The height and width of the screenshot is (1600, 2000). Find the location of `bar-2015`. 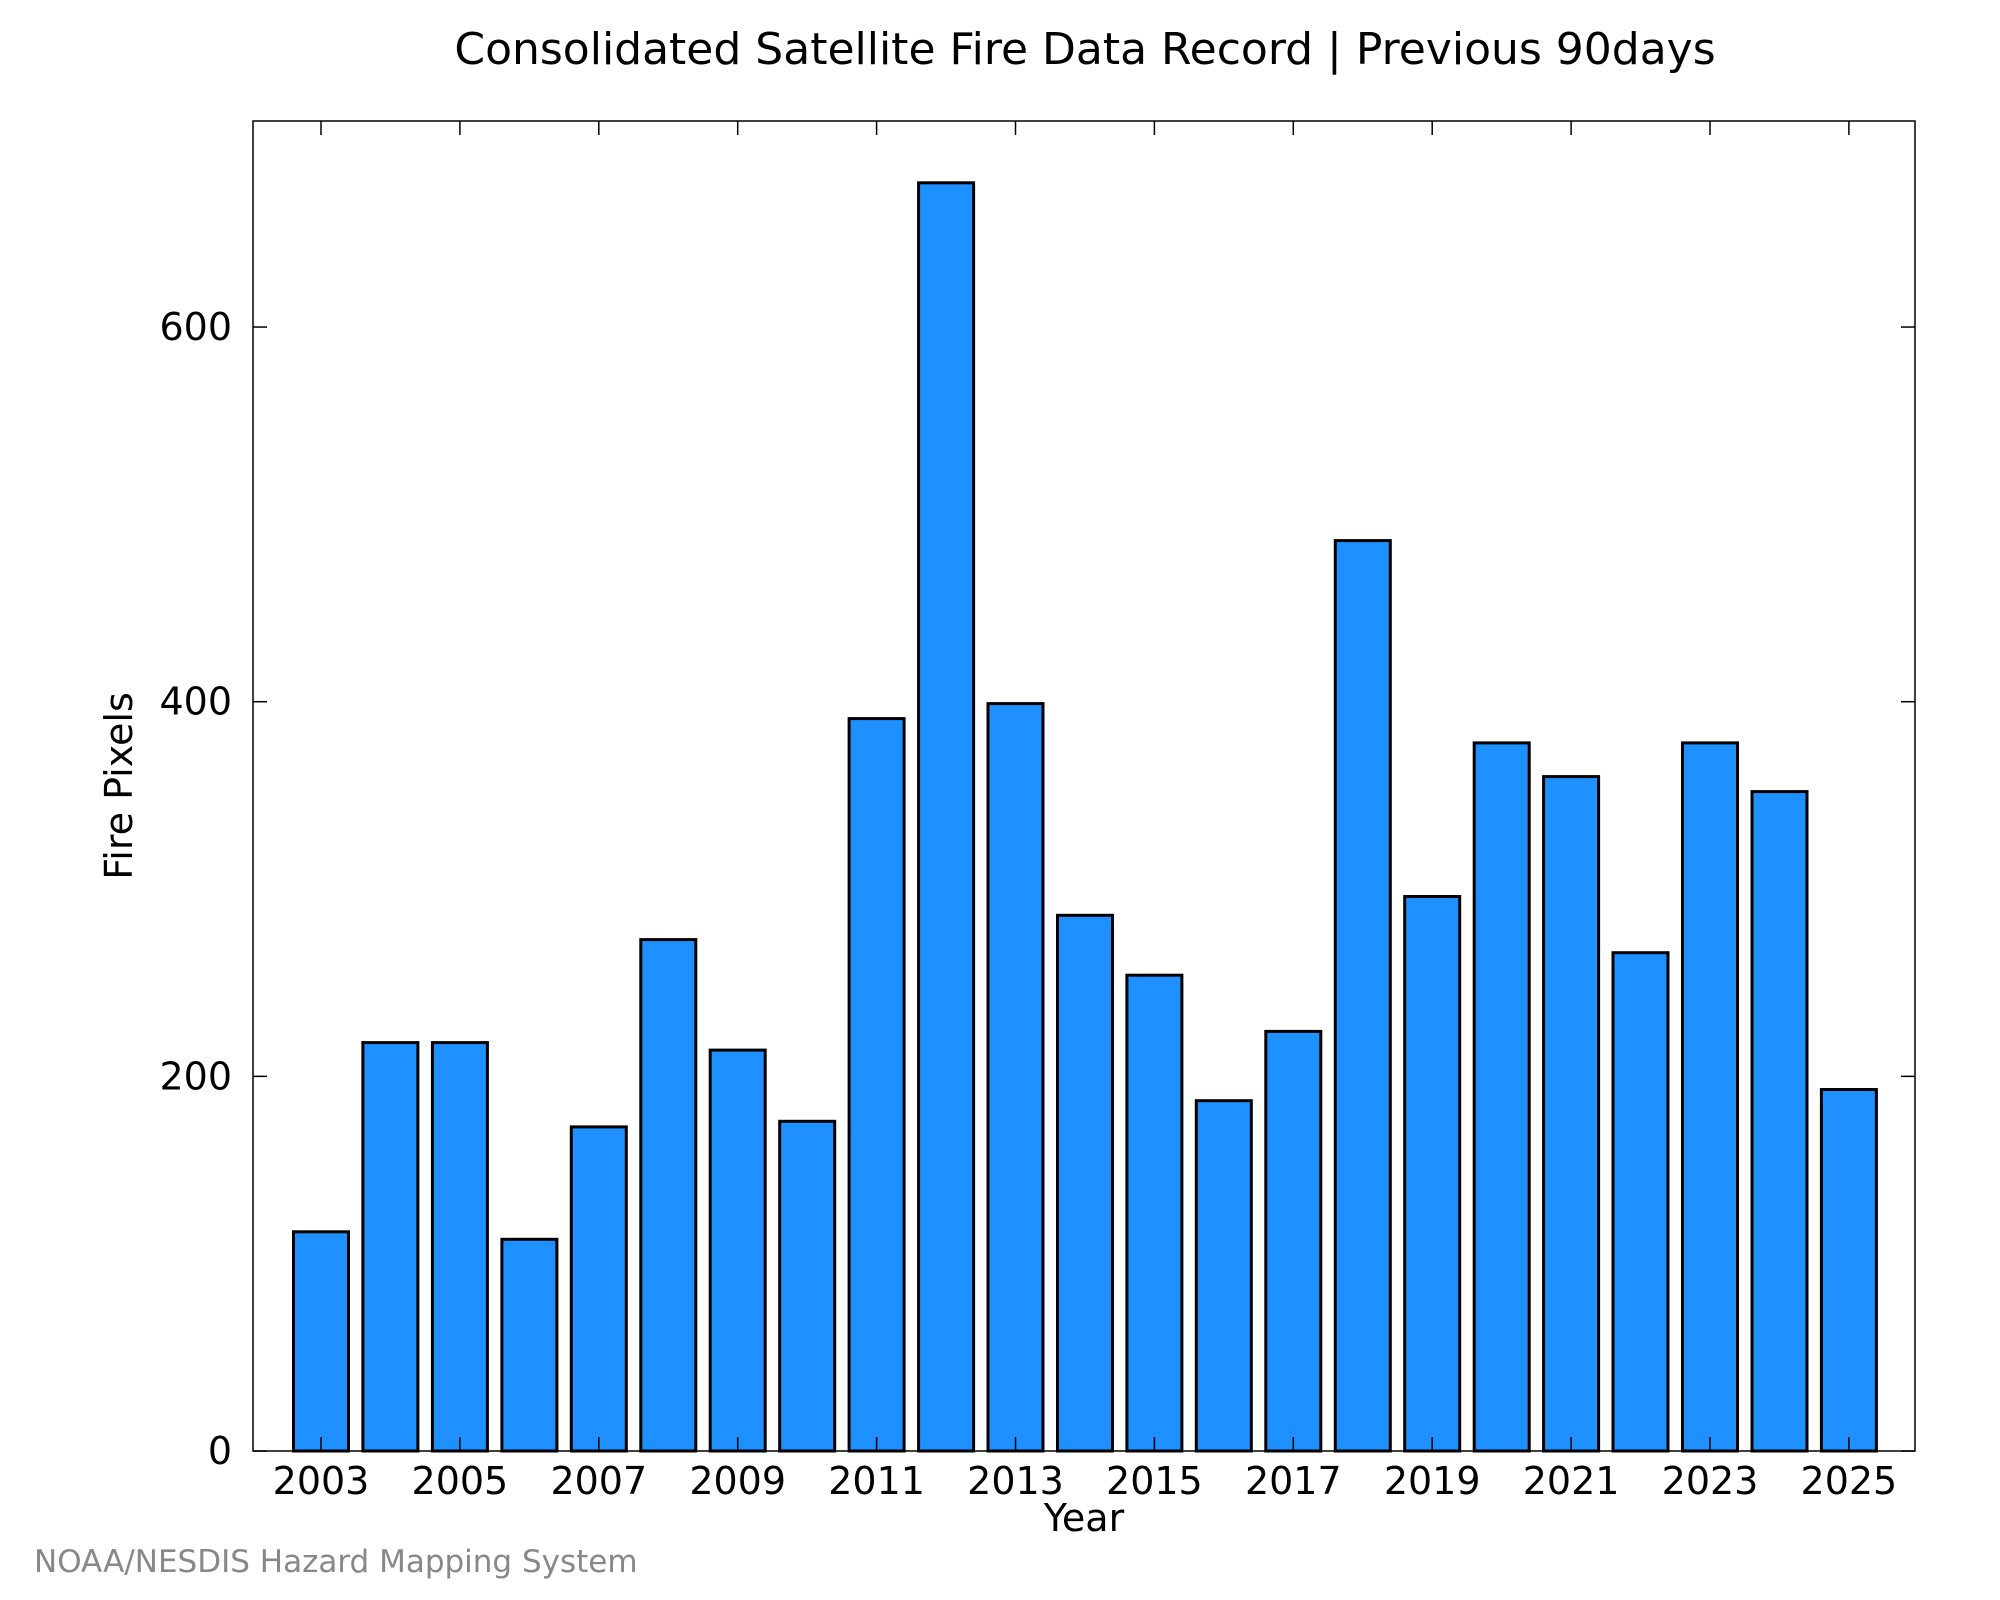

bar-2015 is located at coordinates (1154, 1213).